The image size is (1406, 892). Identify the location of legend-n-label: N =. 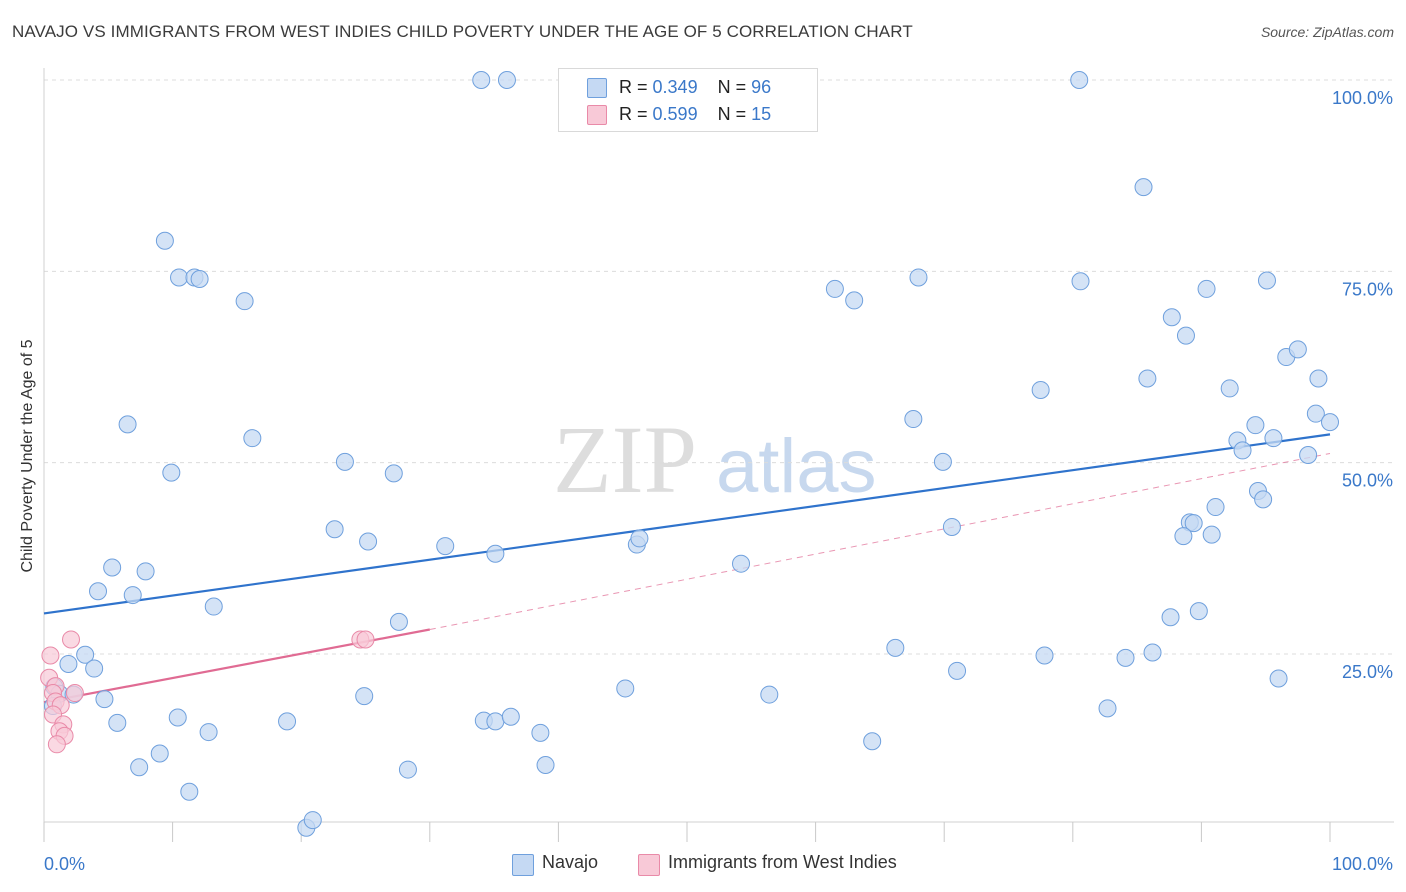
(732, 86).